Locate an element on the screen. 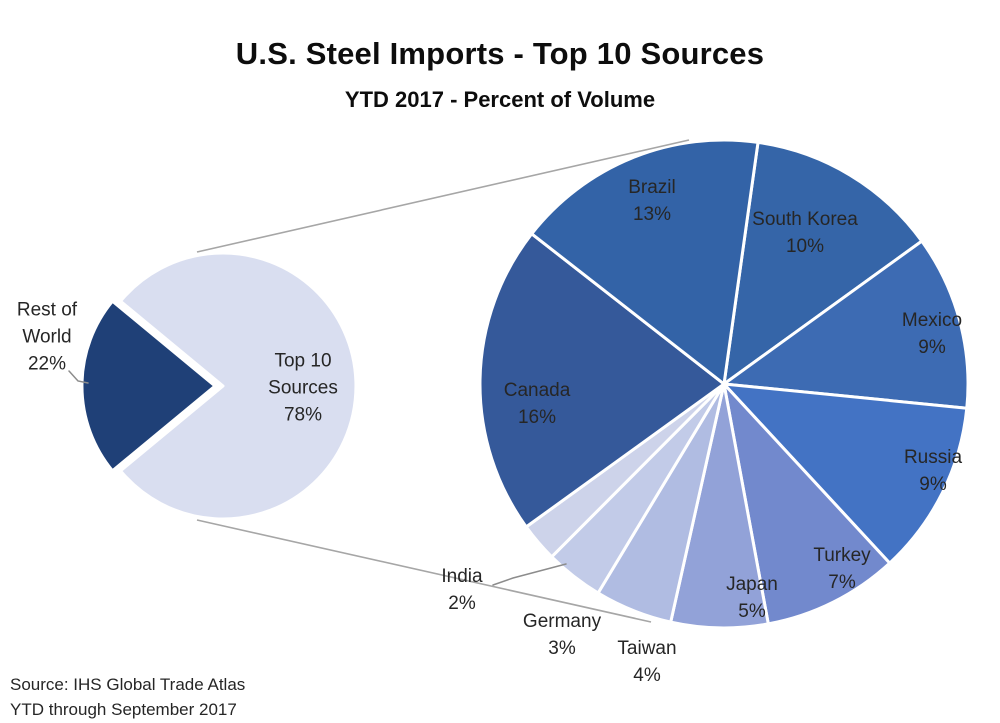 The height and width of the screenshot is (723, 1000). label-turkey: Turkey 7% is located at coordinates (842, 569).